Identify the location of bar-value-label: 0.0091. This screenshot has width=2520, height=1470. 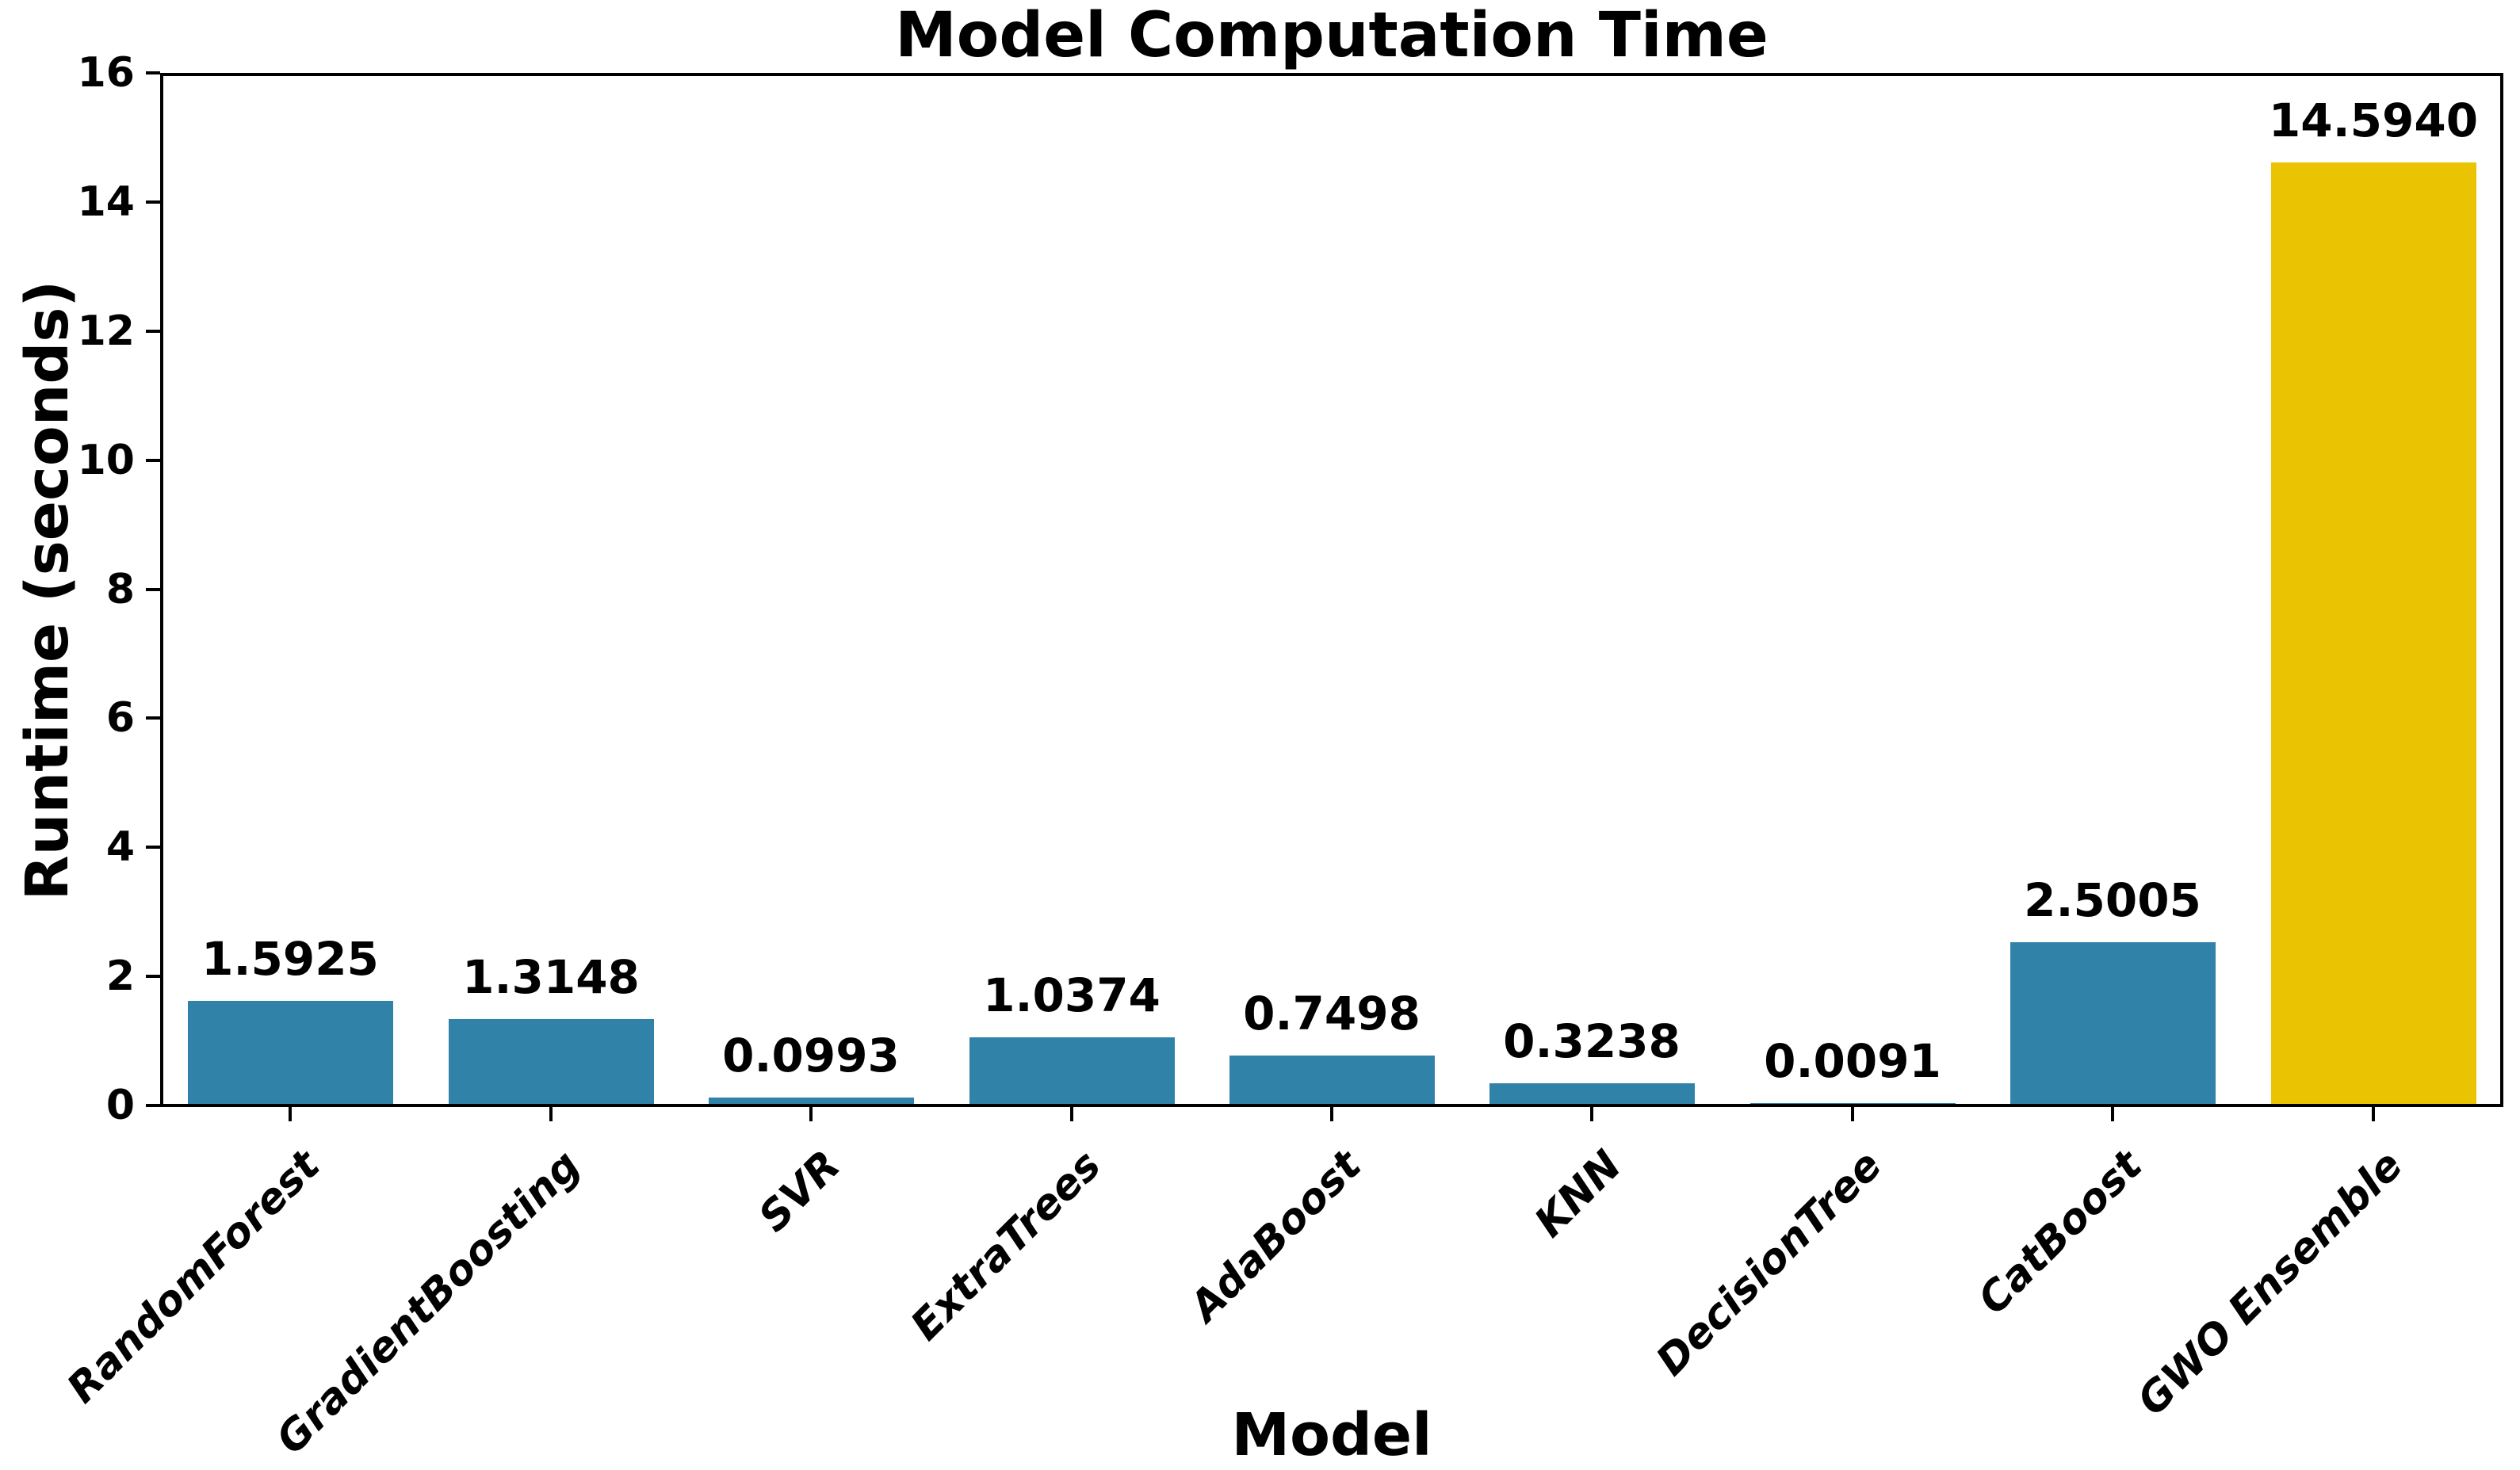
(1852, 1061).